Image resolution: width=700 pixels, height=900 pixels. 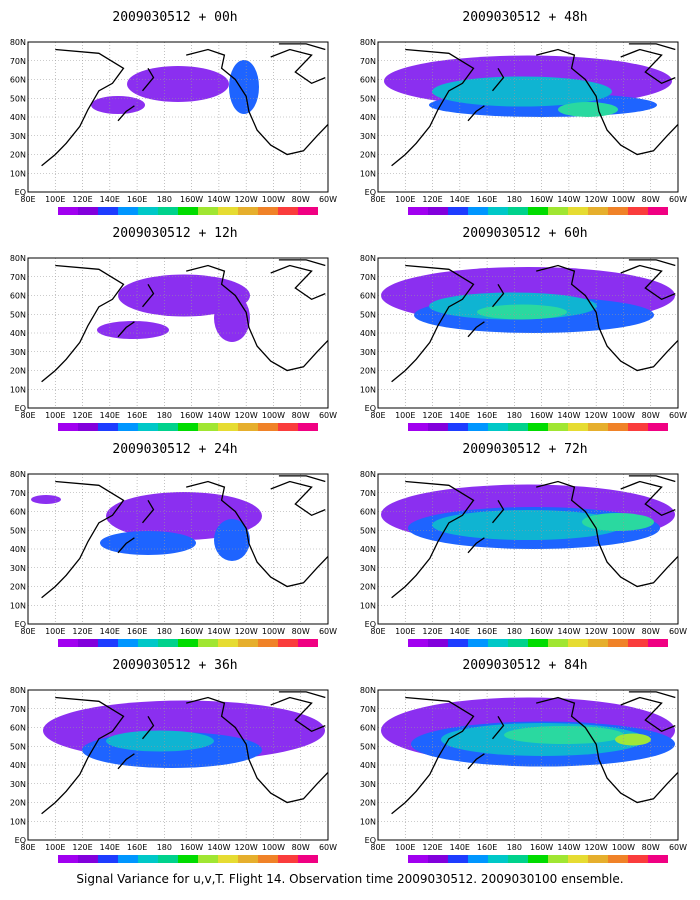 What do you see at coordinates (525, 17) in the screenshot?
I see `panel-title: 2009030512 + 48h` at bounding box center [525, 17].